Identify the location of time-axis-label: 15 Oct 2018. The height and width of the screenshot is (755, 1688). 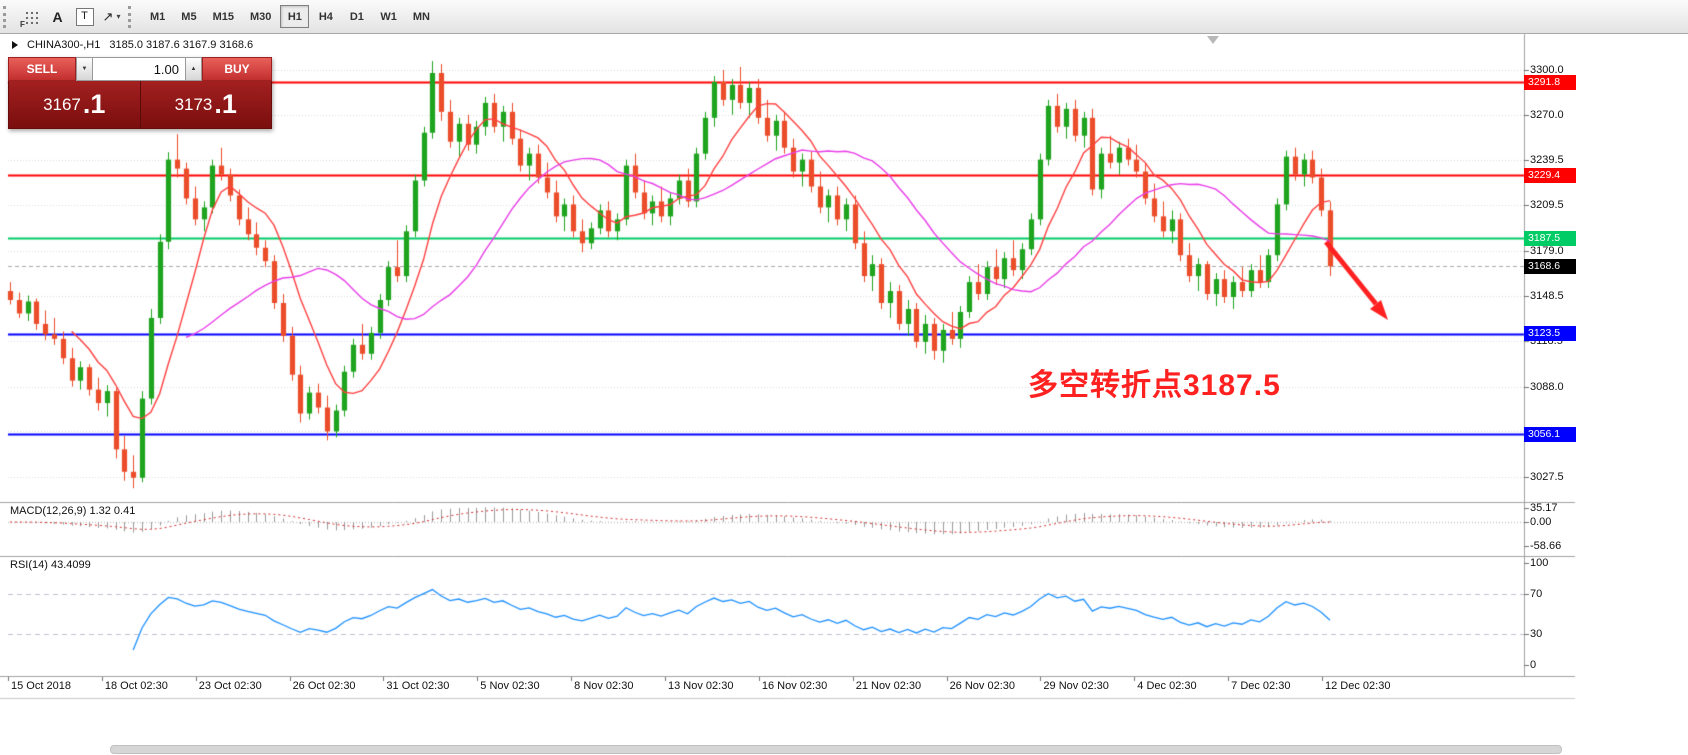
(41, 686).